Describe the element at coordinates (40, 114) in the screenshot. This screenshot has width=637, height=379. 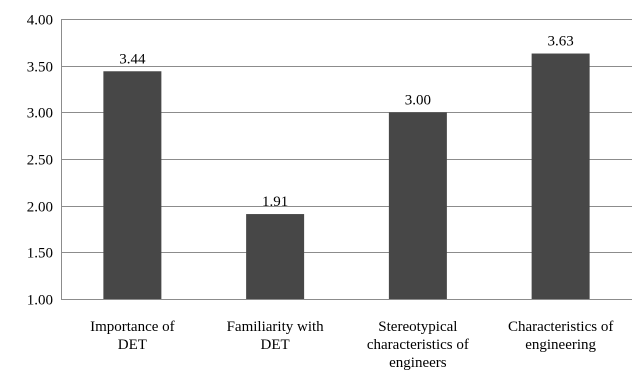
I see `y-tick-label: 3.00` at that location.